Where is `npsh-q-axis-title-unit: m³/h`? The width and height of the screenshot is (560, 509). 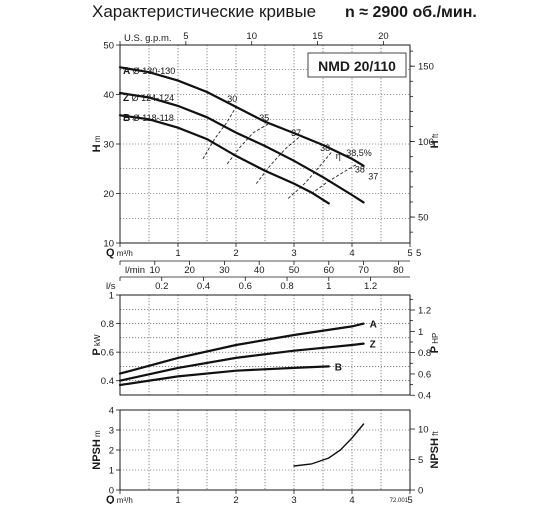 npsh-q-axis-title-unit: m³/h is located at coordinates (124, 500).